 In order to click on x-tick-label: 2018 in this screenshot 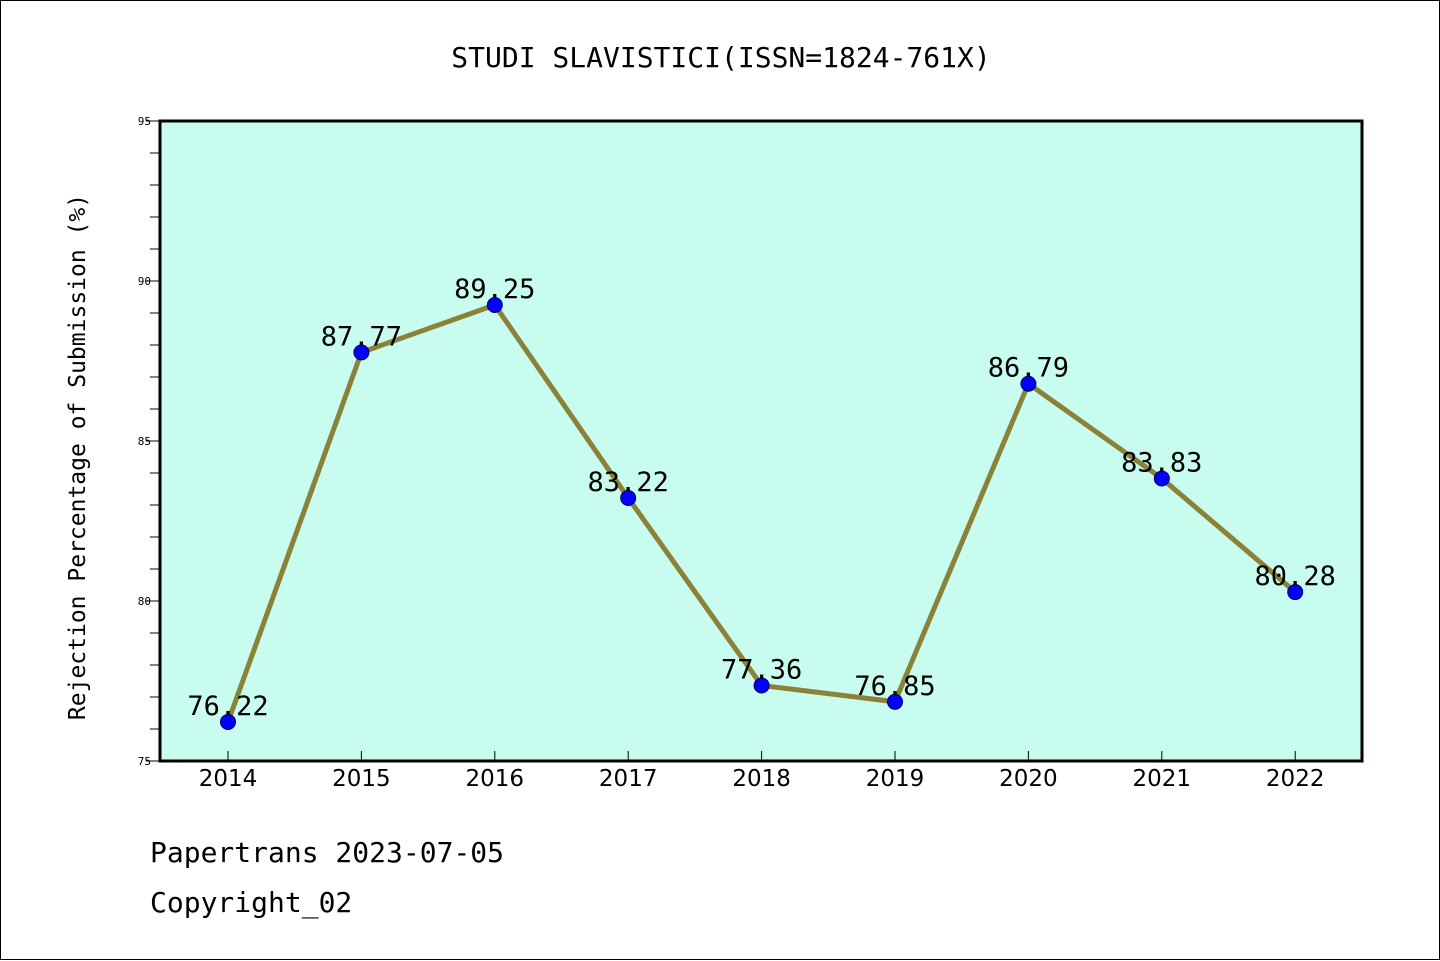, I will do `click(761, 779)`.